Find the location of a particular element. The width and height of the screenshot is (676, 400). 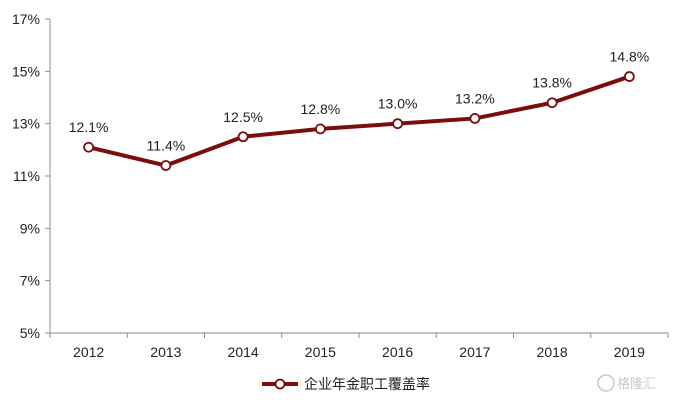

x-tick-label: 2012 is located at coordinates (88, 352).